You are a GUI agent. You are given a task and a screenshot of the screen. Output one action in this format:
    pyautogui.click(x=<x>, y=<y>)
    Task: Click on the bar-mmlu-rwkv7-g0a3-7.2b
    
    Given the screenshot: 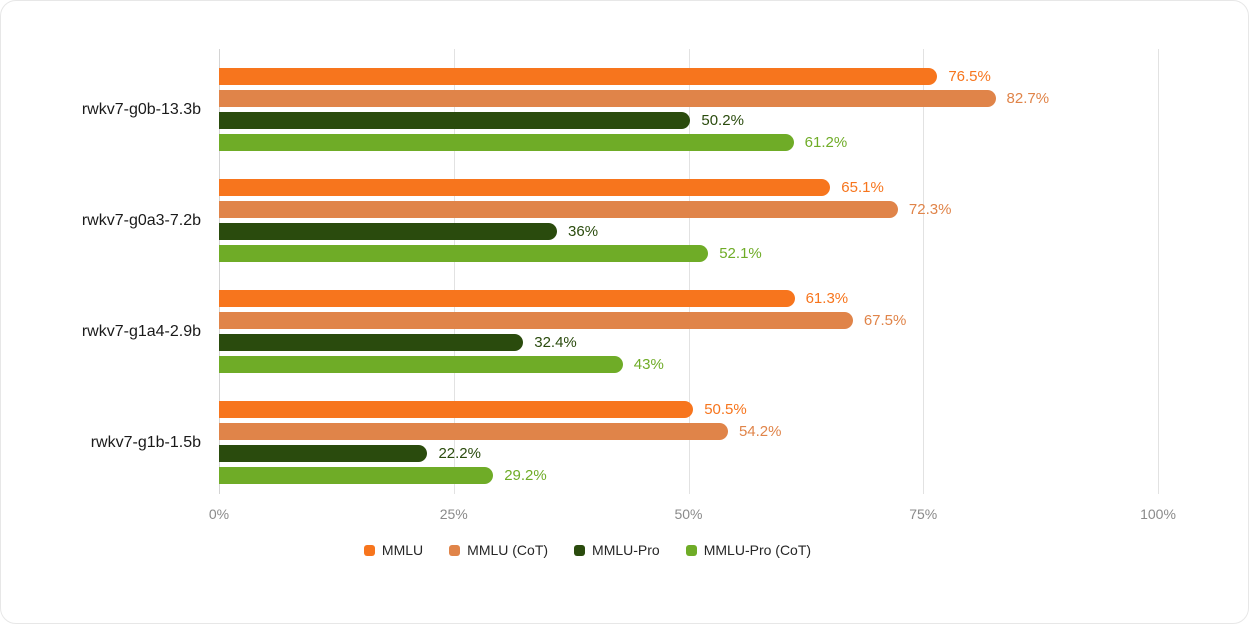 What is the action you would take?
    pyautogui.click(x=525, y=187)
    